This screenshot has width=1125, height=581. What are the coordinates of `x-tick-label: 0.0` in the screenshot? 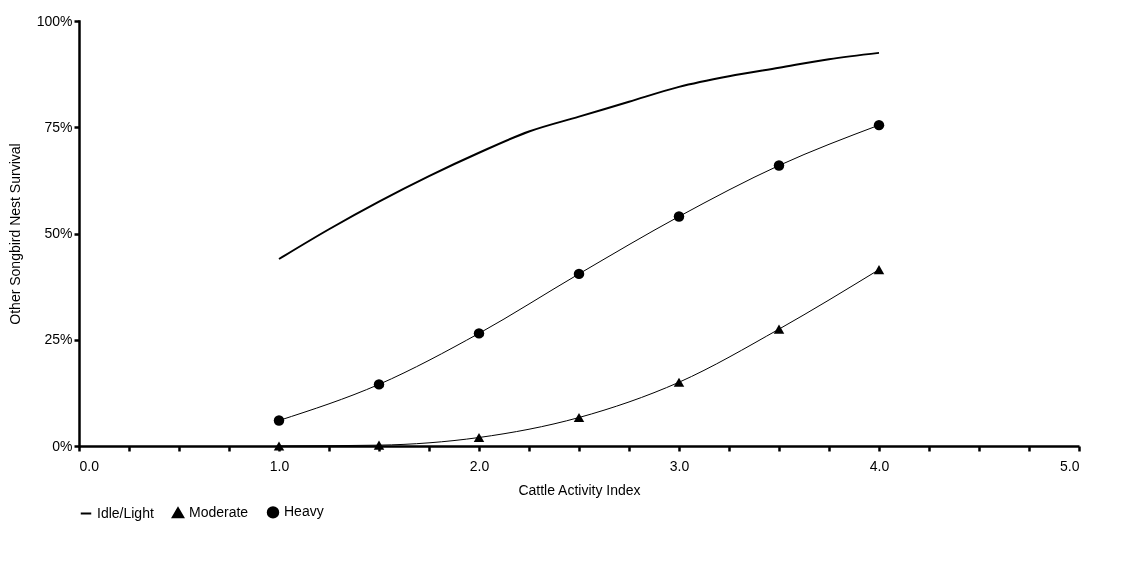 It's located at (89, 465).